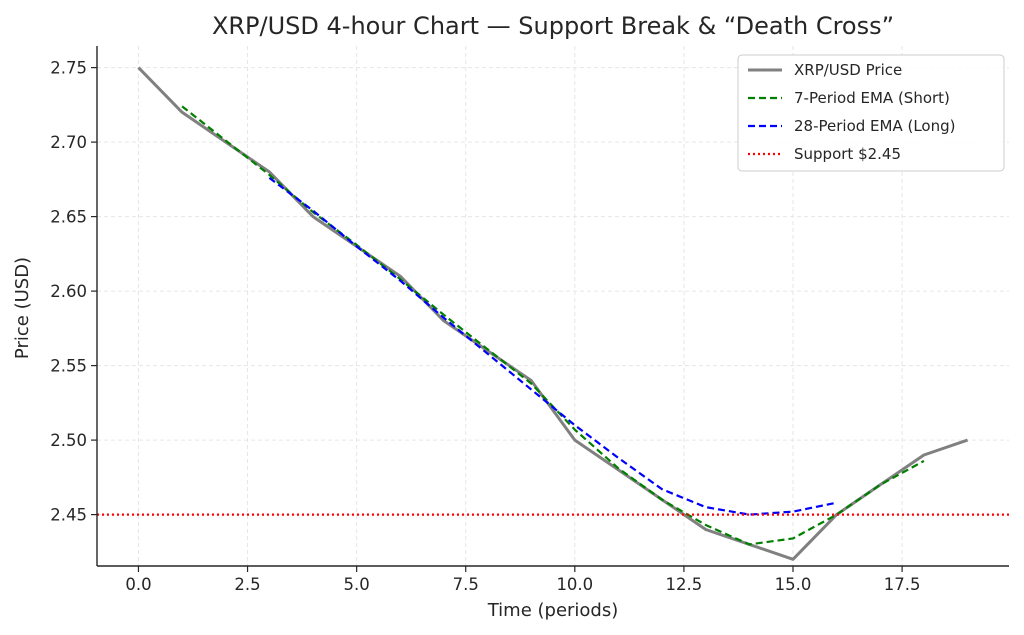 The height and width of the screenshot is (635, 1024). Describe the element at coordinates (847, 154) in the screenshot. I see `legend-label: Support $2.45` at that location.